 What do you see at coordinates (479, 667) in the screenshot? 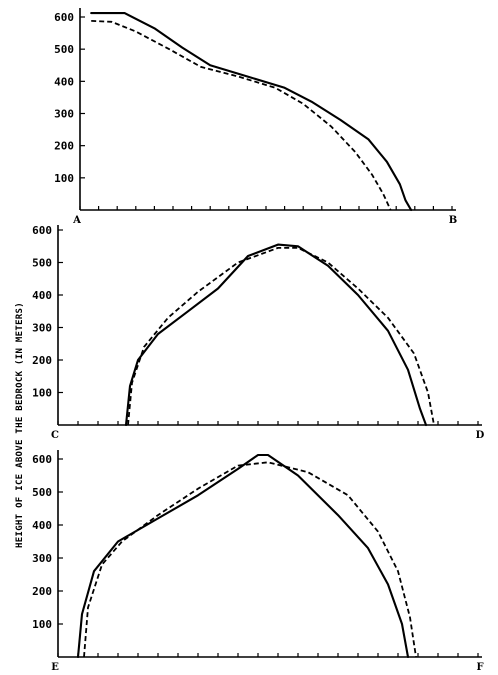
I see `profile-end-label: F` at bounding box center [479, 667].